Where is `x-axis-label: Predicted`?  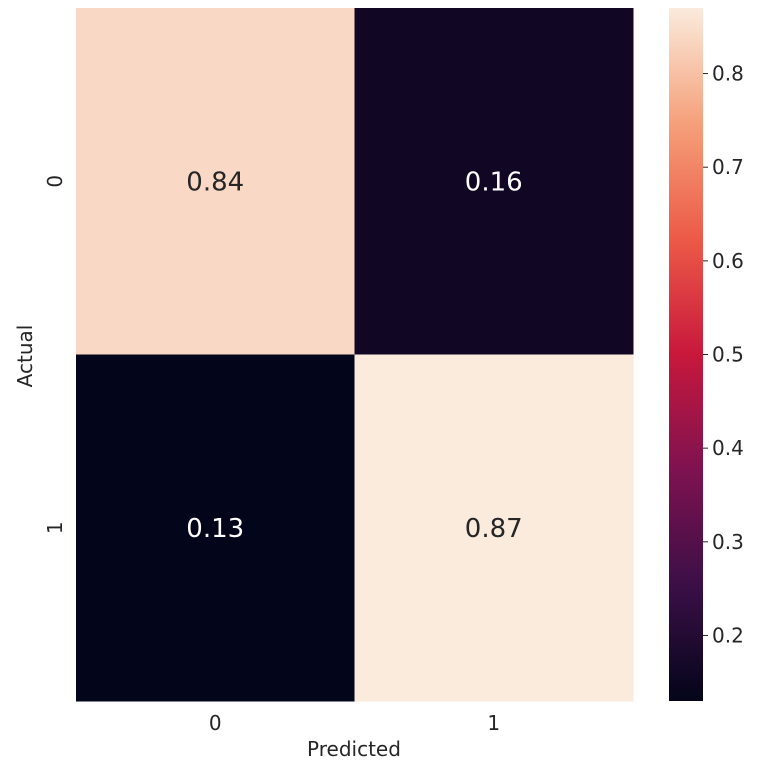
x-axis-label: Predicted is located at coordinates (354, 749).